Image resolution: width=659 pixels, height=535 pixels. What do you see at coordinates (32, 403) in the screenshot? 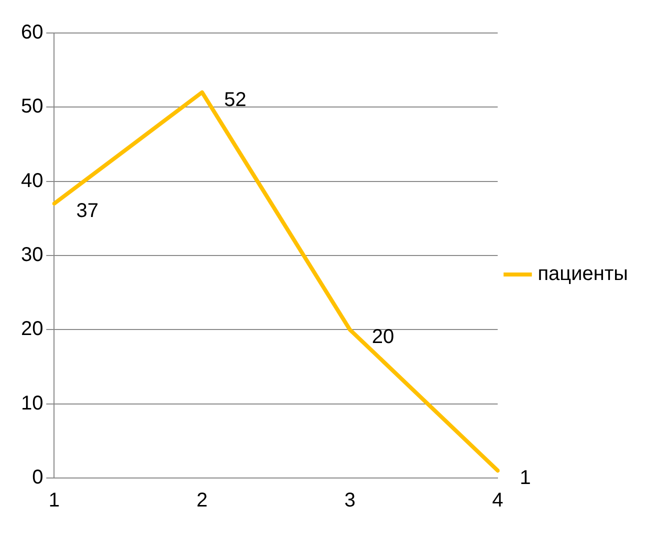
I see `y-tick-label: 10` at bounding box center [32, 403].